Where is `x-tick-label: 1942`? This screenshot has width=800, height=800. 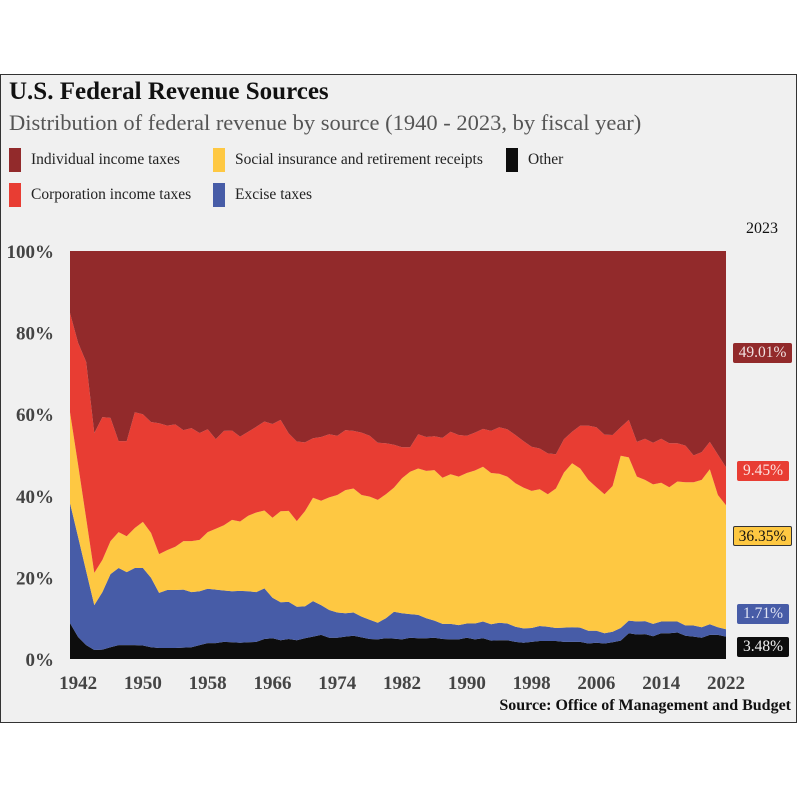
x-tick-label: 1942 is located at coordinates (78, 683).